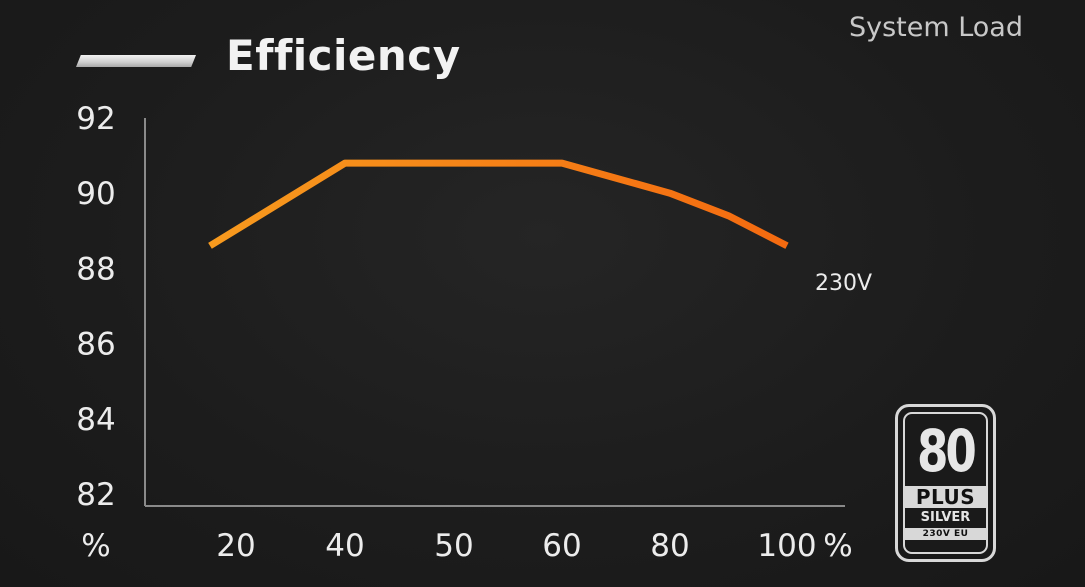 This screenshot has width=1085, height=587. Describe the element at coordinates (95, 420) in the screenshot. I see `y-tick-label: 84` at that location.